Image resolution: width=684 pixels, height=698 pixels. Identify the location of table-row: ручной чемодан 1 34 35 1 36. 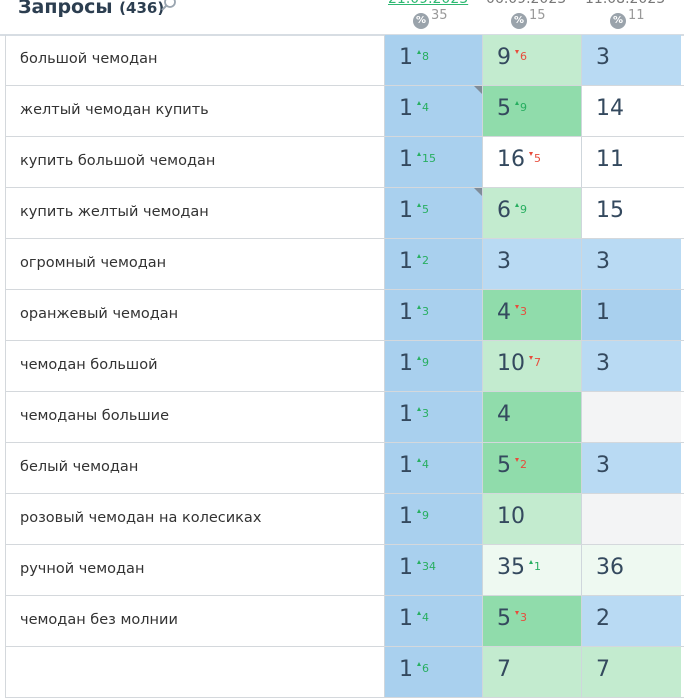
(344, 570).